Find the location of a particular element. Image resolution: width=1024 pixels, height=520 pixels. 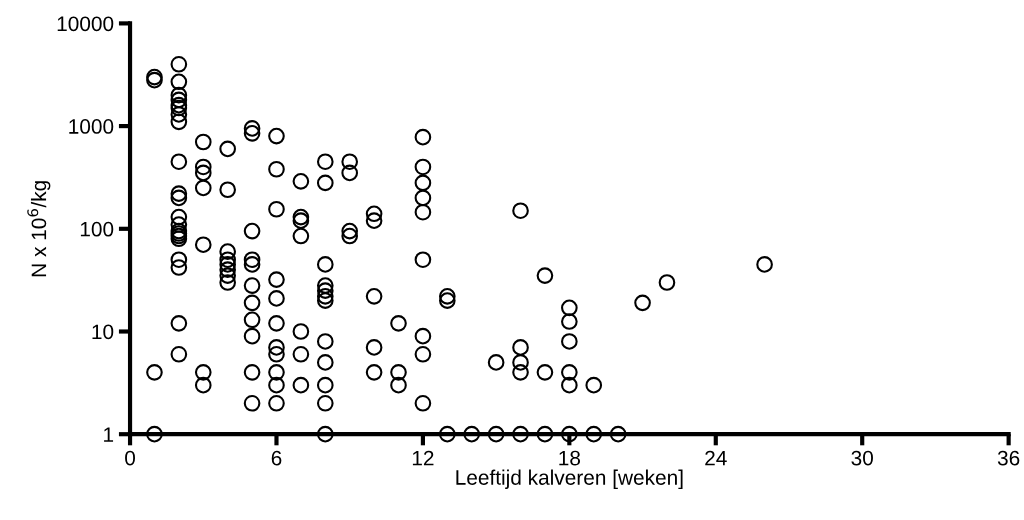

y-tick-label: 1 is located at coordinates (109, 434).